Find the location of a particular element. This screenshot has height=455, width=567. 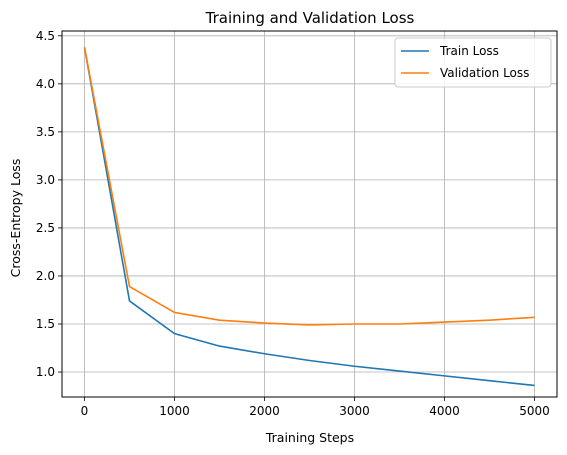

y-tick-label: 3.5 is located at coordinates (45, 132).